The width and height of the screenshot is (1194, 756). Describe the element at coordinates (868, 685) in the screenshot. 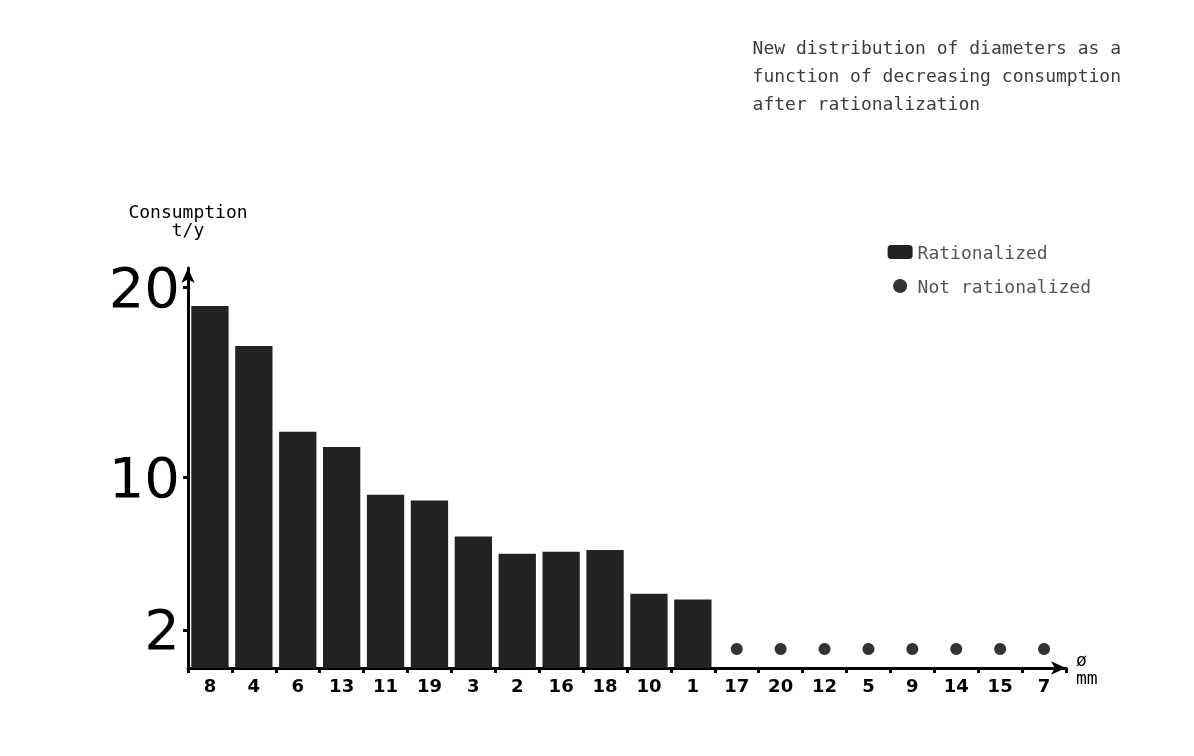

I see `x-tick-label: 5` at that location.